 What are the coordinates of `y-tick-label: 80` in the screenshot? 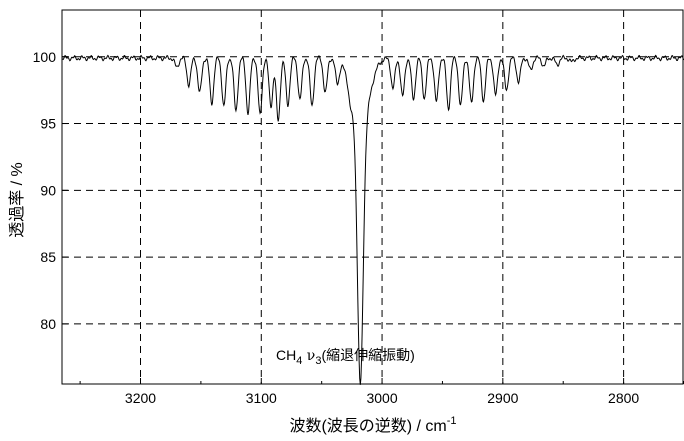 It's located at (48, 324).